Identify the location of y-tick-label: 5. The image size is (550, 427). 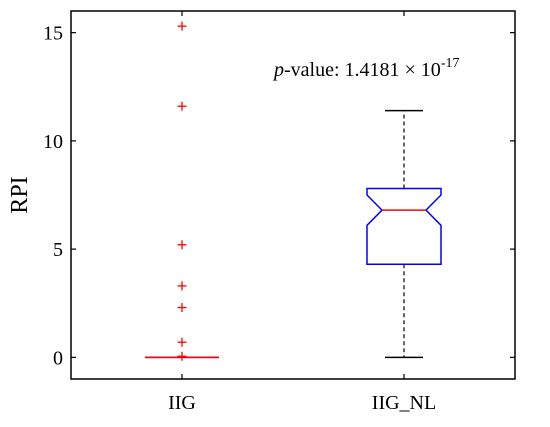
(58, 250).